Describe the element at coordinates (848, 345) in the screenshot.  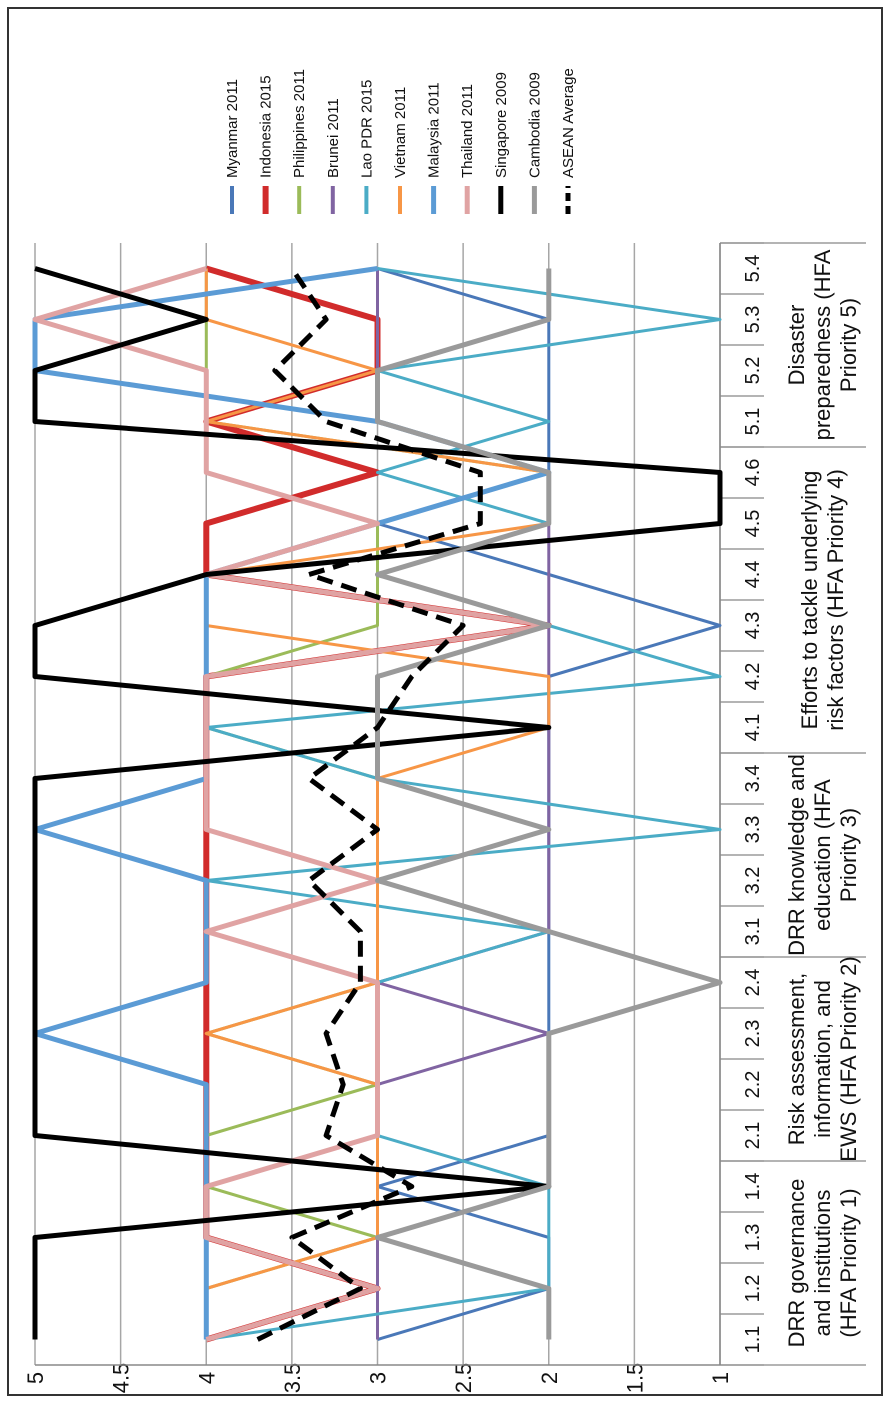
I see `category-group-label: Priority 5)` at that location.